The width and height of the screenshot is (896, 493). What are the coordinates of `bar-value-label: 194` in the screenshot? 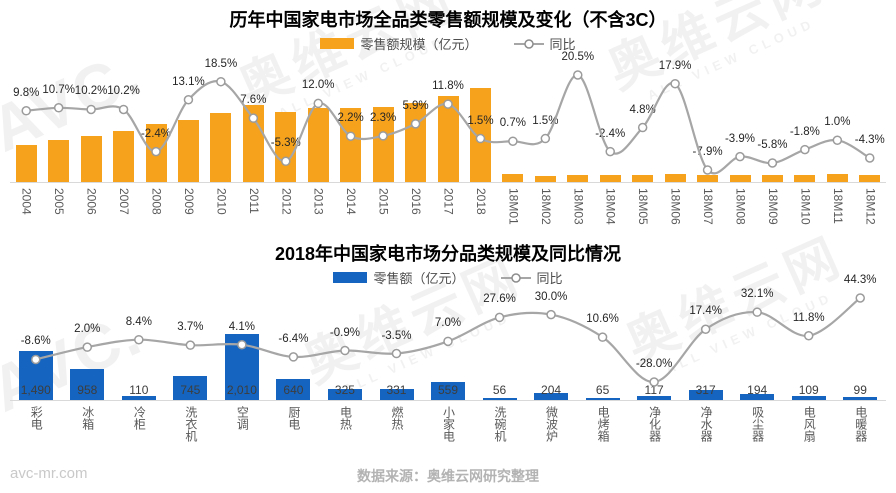 It's located at (757, 390).